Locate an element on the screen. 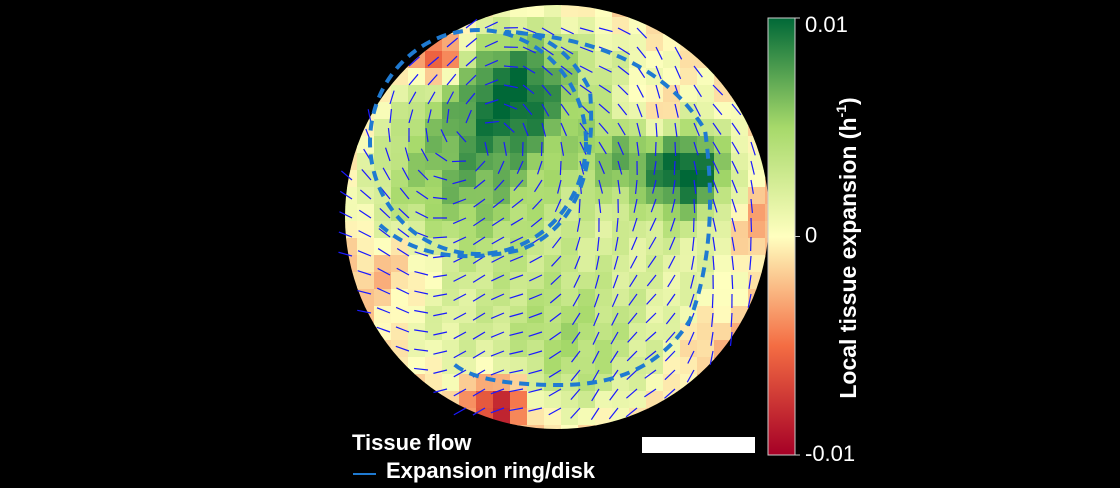  colorbar-tick-label: 0.01 is located at coordinates (826, 24).